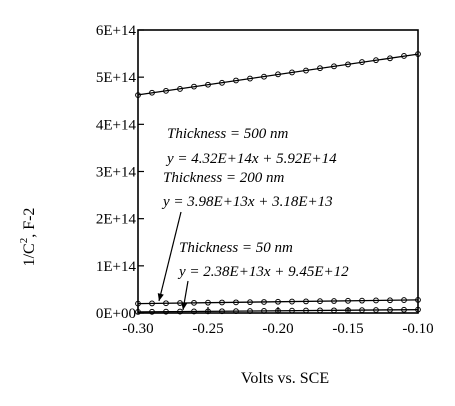 The image size is (455, 406). I want to click on y-axis-title-main: 1/C, so click(29, 254).